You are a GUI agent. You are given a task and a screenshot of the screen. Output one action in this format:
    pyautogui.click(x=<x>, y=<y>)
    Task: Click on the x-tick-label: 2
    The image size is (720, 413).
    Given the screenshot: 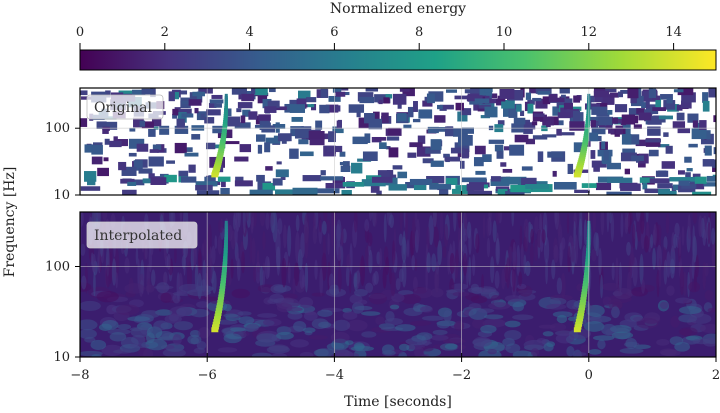 What is the action you would take?
    pyautogui.click(x=716, y=375)
    